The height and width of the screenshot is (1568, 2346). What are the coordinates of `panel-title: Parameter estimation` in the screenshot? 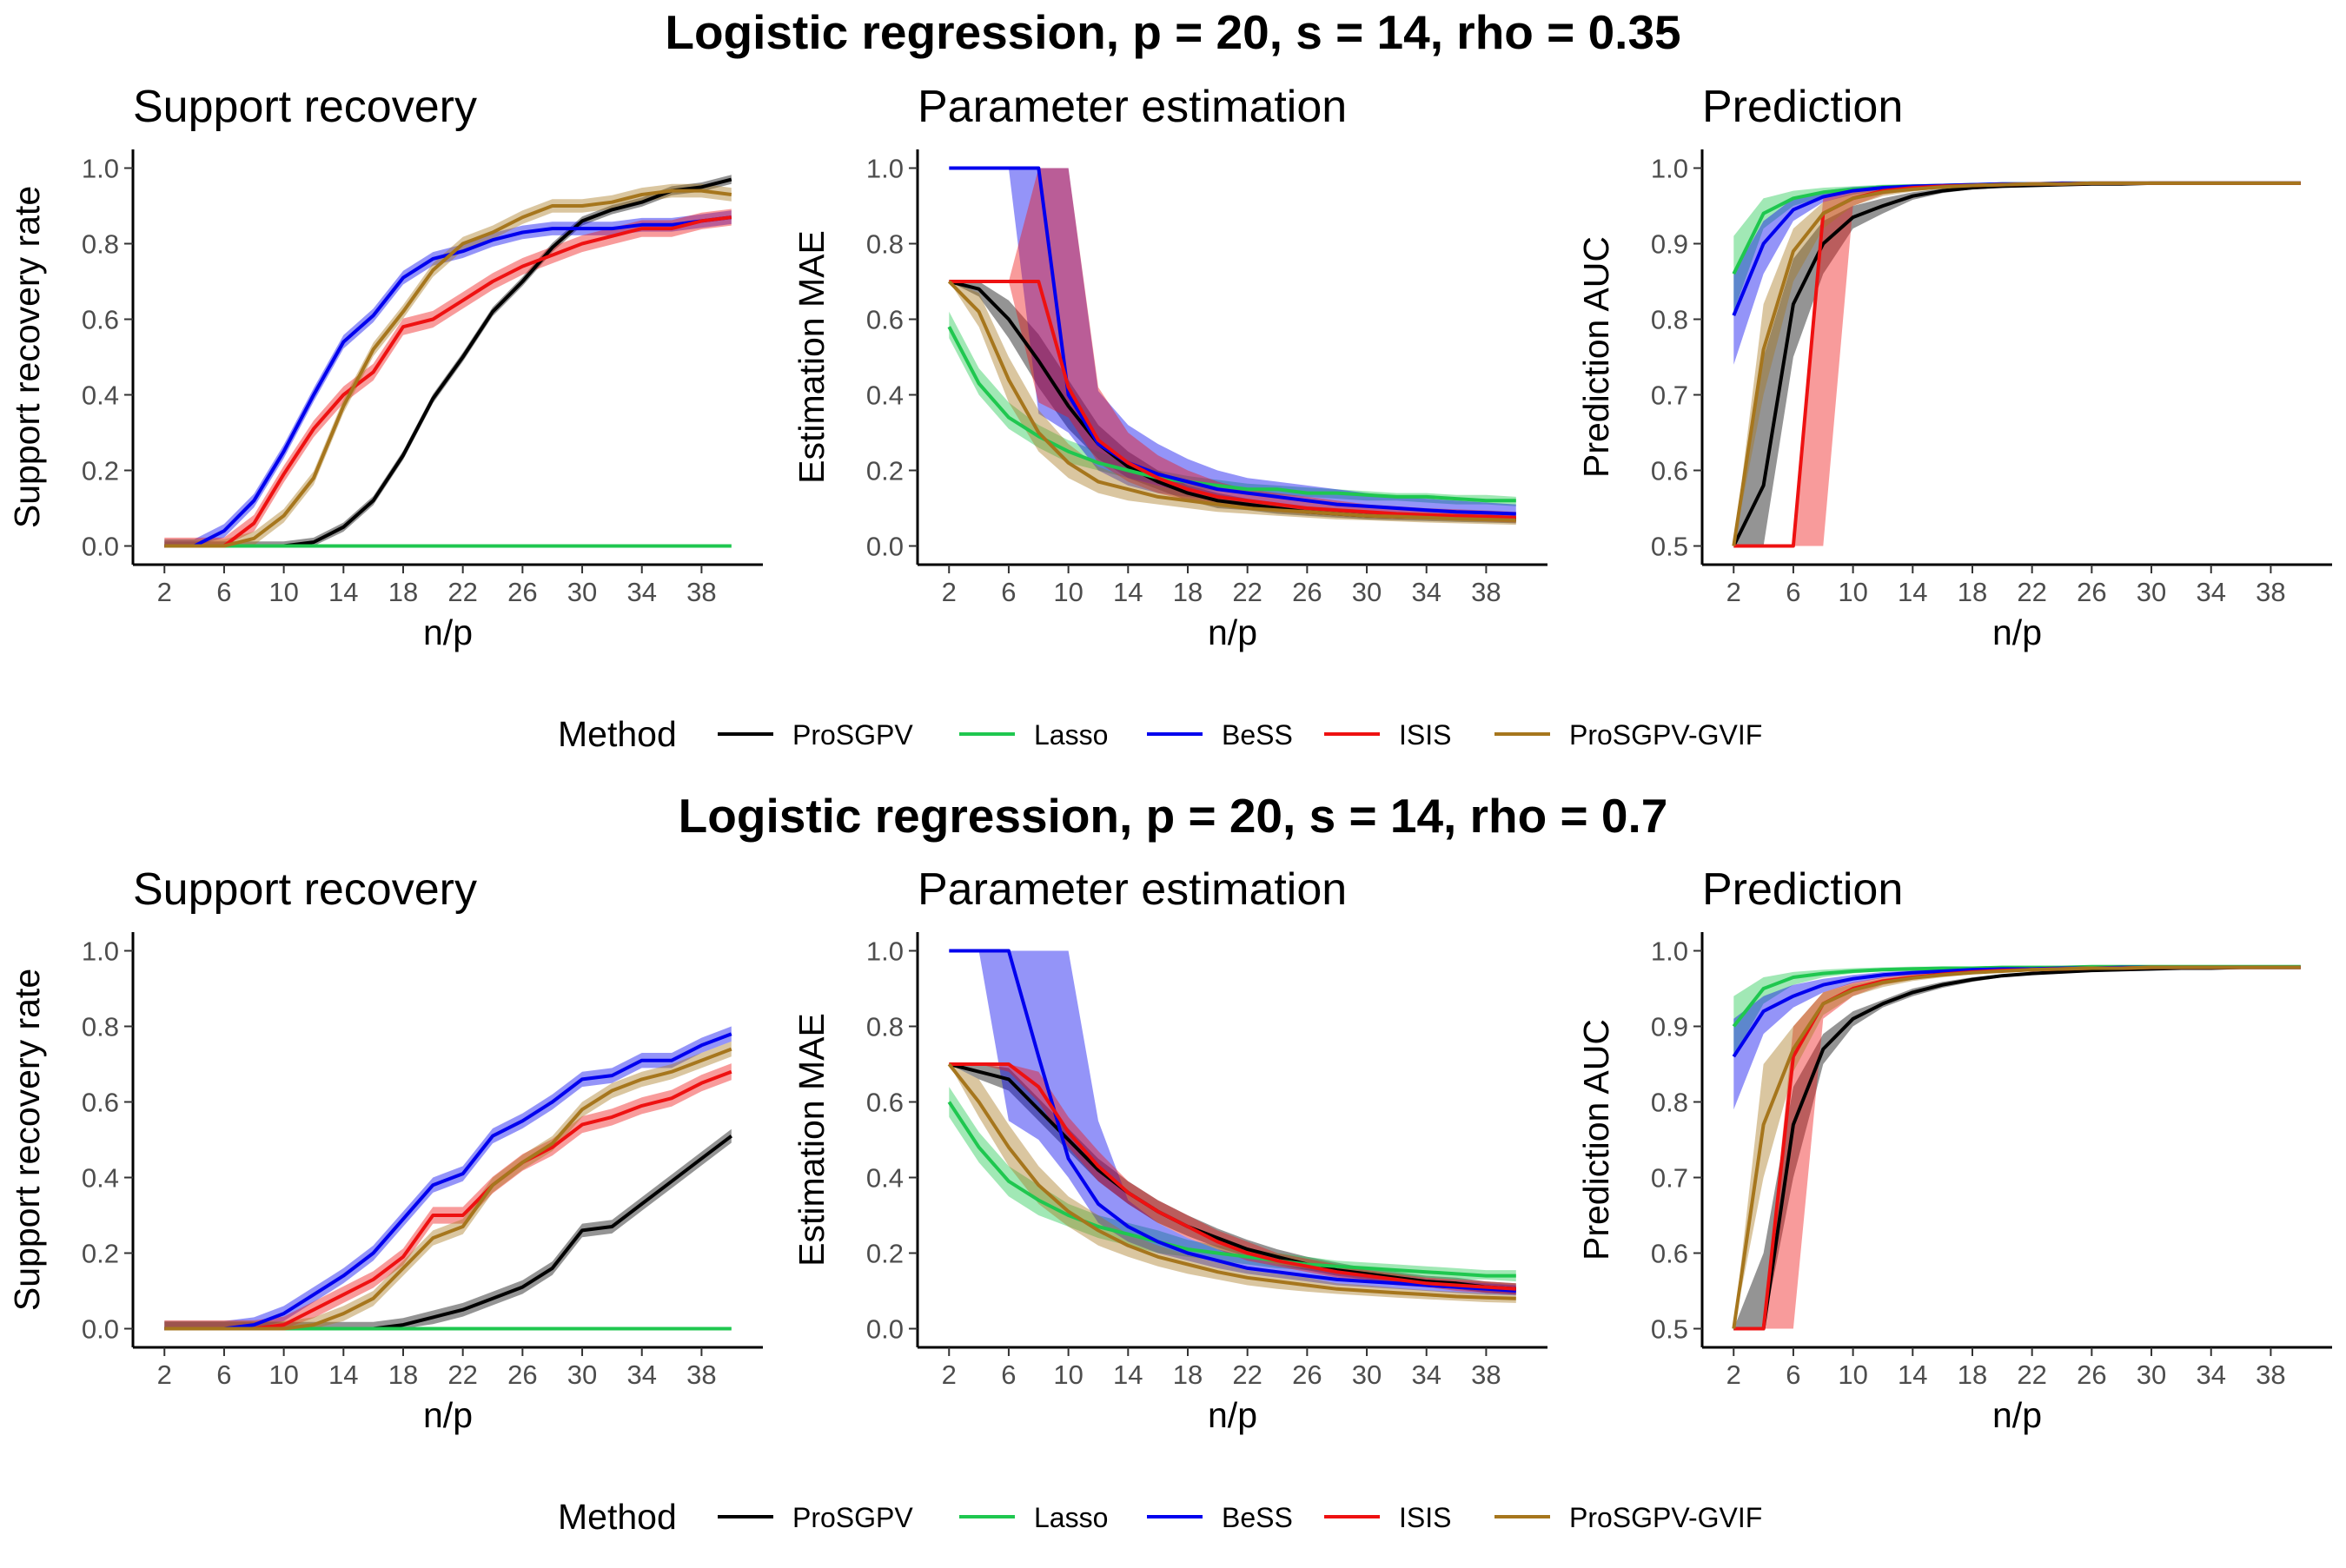 It's located at (1133, 107).